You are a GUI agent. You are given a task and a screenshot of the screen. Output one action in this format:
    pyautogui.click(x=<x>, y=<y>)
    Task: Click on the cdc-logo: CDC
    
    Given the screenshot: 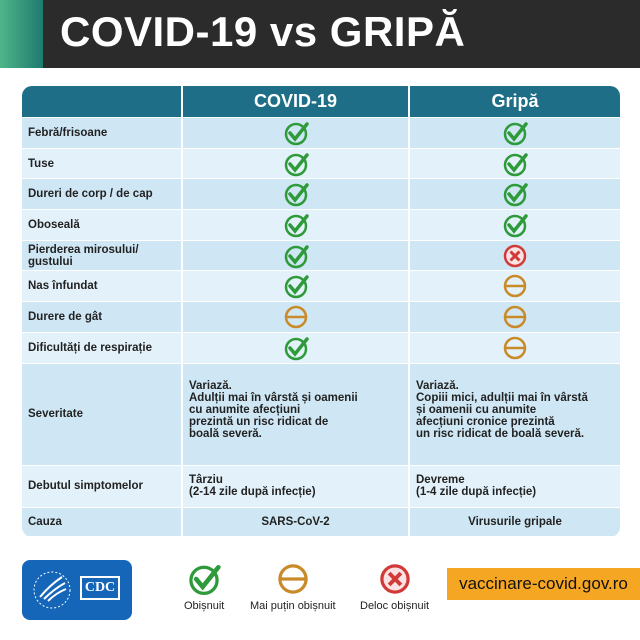 What is the action you would take?
    pyautogui.click(x=77, y=590)
    